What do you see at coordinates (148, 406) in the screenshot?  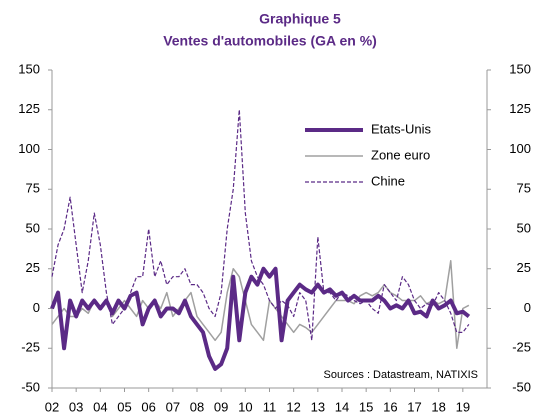 I see `x-tick-label: 06` at bounding box center [148, 406].